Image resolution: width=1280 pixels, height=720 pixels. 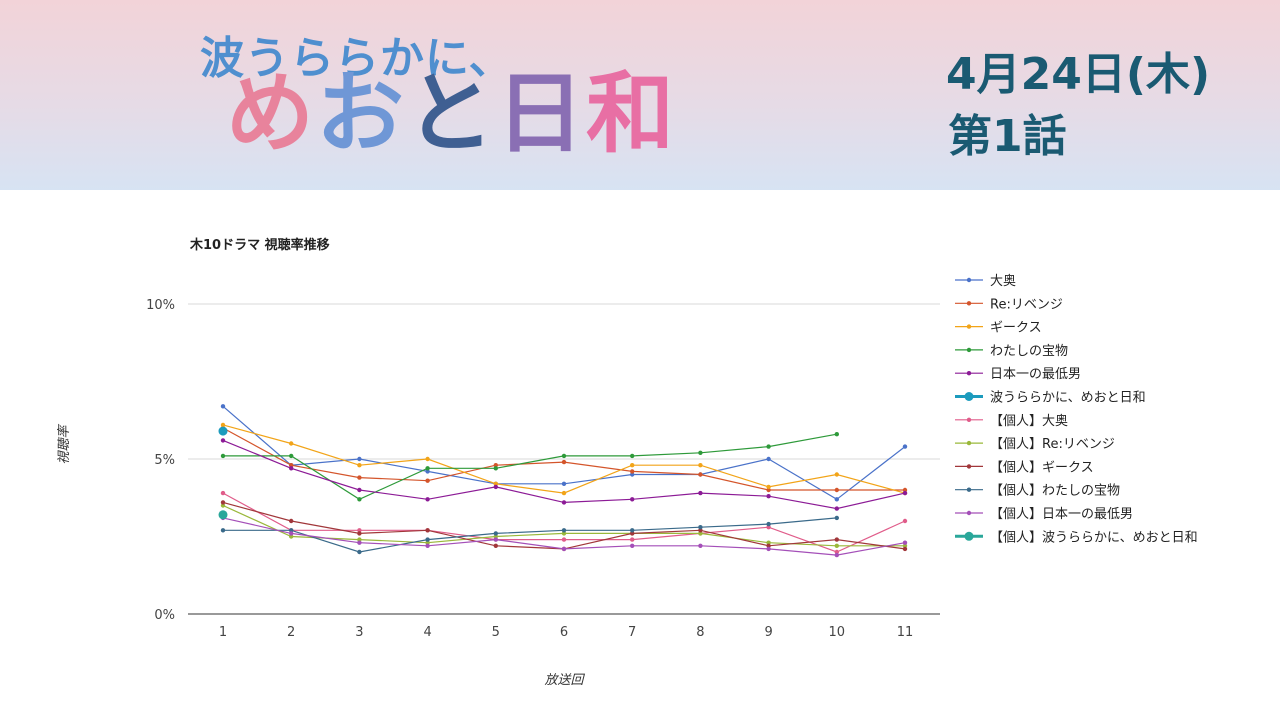 I want to click on y-tick-label: 5%, so click(x=164, y=460).